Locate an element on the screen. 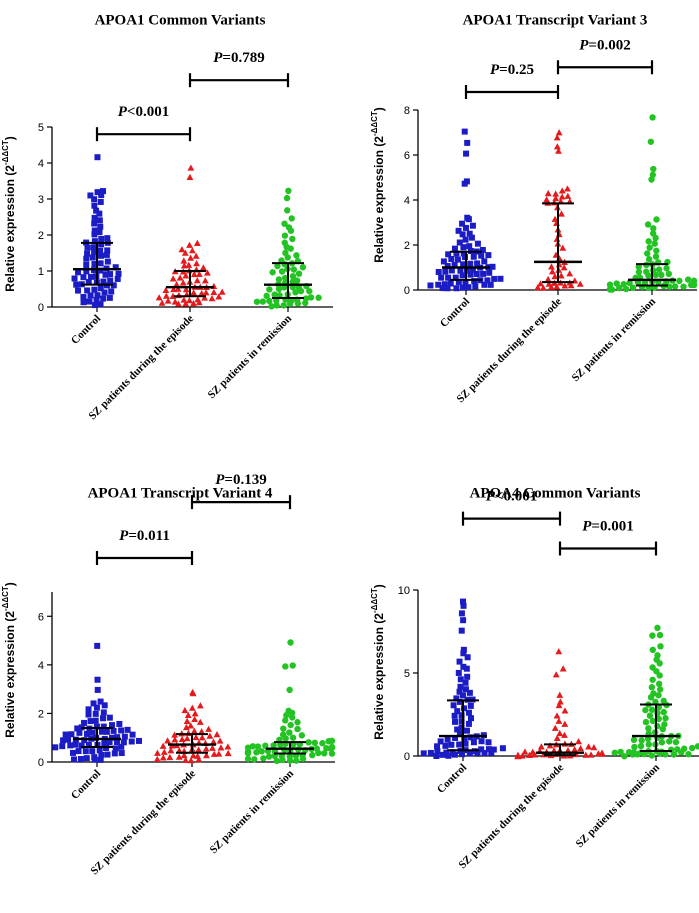 The width and height of the screenshot is (699, 913). p-value-label: P=0.139 is located at coordinates (240, 480).